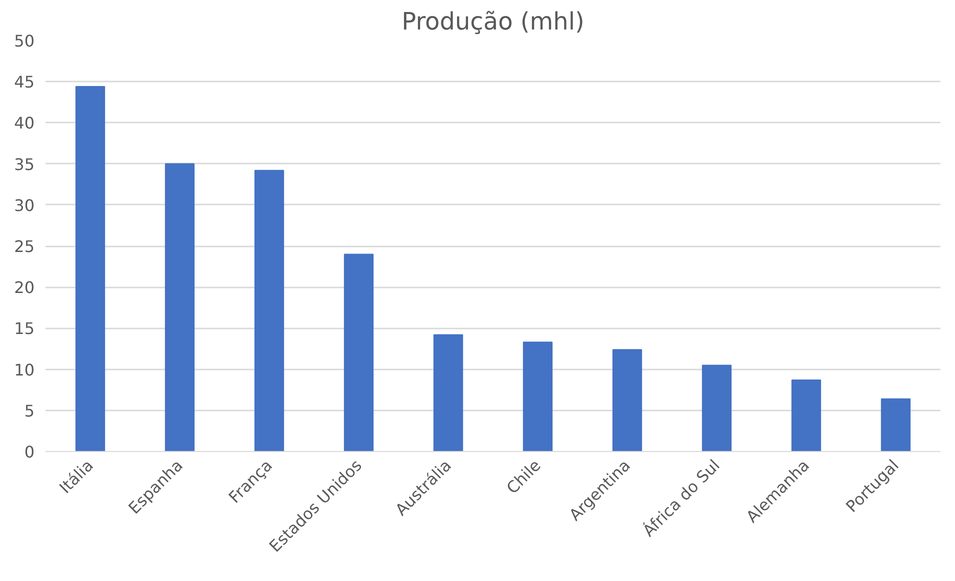 This screenshot has width=955, height=581. I want to click on y-tick-label: 45, so click(24, 82).